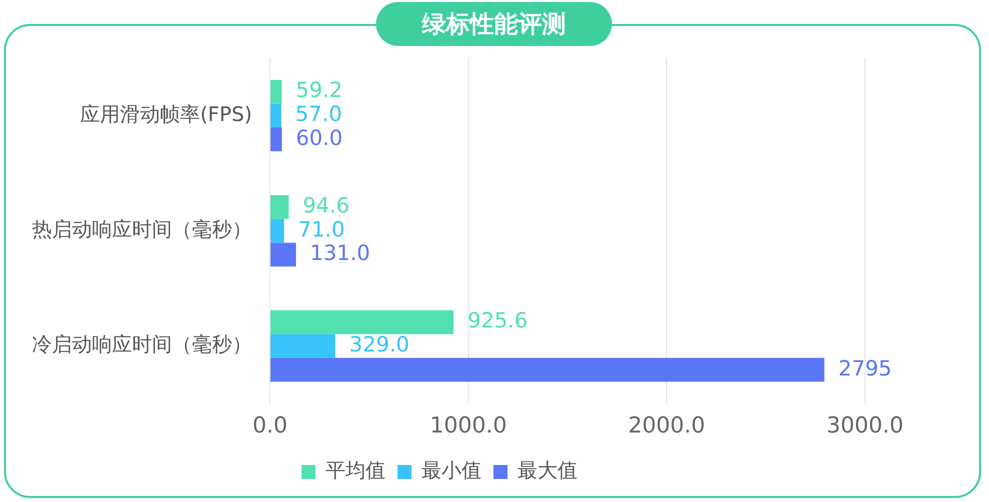  What do you see at coordinates (321, 229) in the screenshot?
I see `data-label: 71.0` at bounding box center [321, 229].